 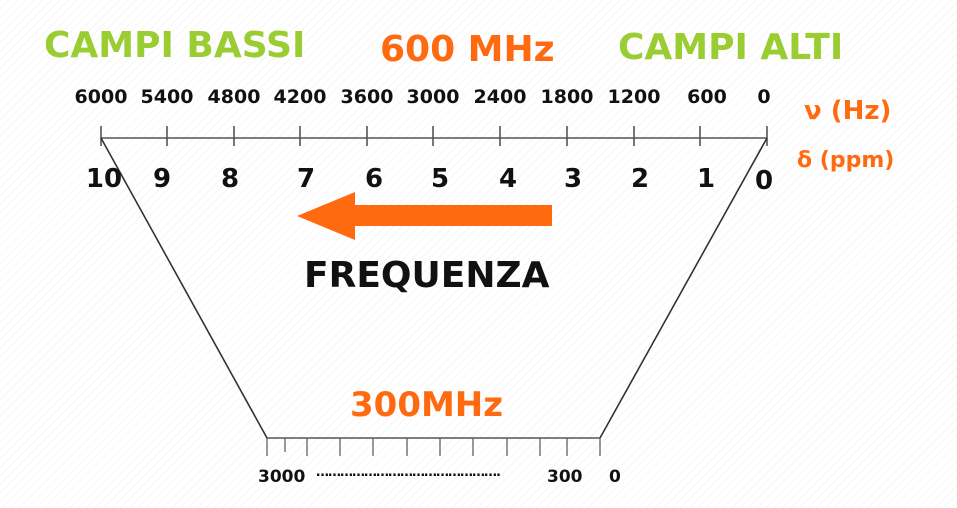 I want to click on mhz300-scale-end: 0, so click(x=615, y=477).